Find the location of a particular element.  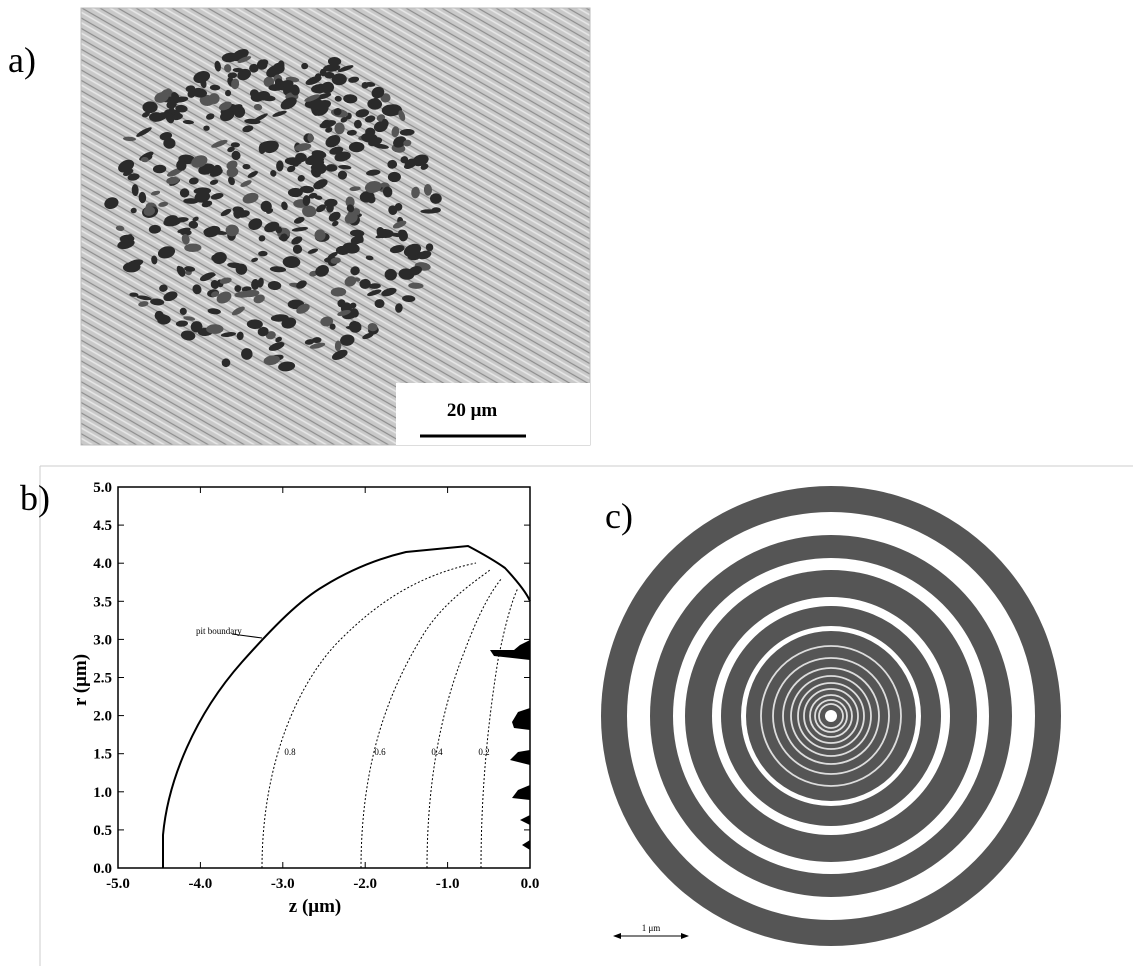

y-tick-label: 3.5 is located at coordinates (102, 602).